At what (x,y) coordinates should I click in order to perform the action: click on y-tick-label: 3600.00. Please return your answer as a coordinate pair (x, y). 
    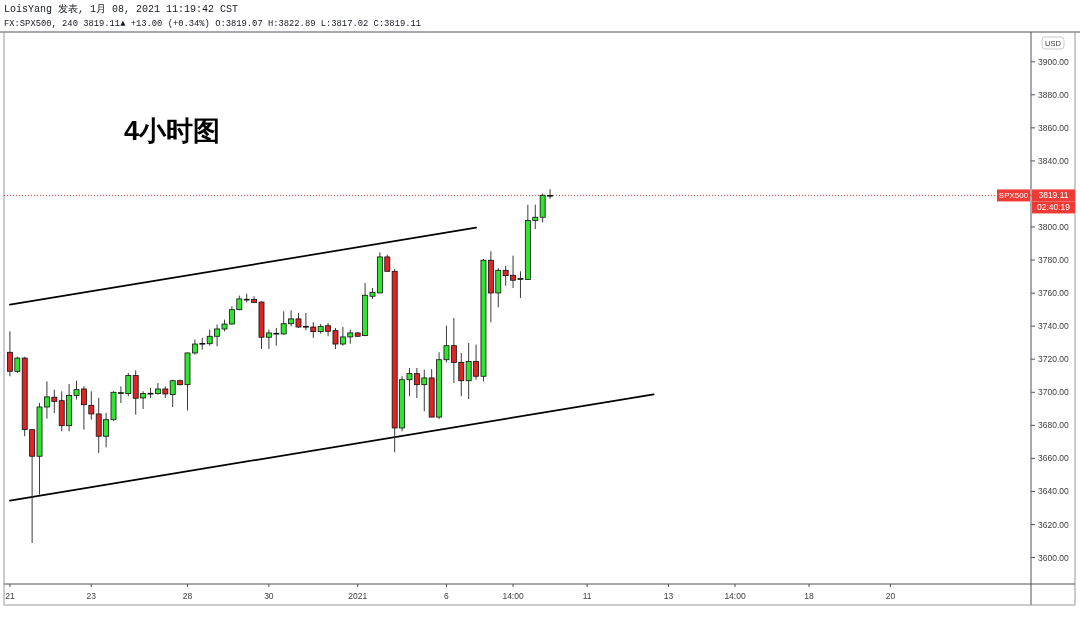
    Looking at the image, I should click on (1053, 557).